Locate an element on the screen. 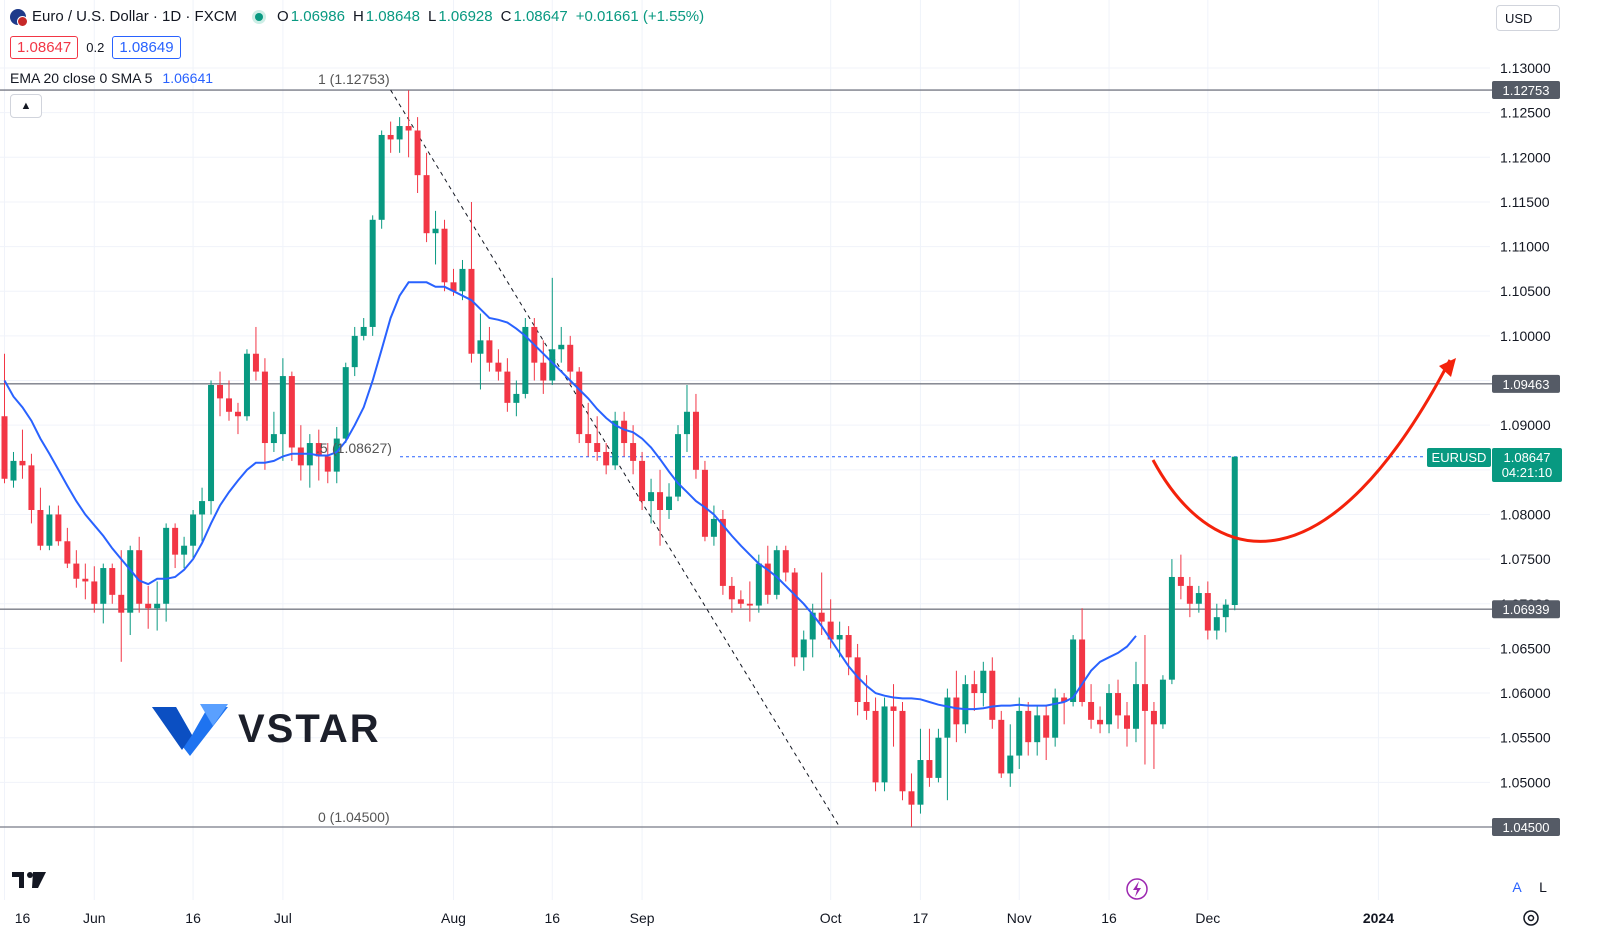  x-tick-label: Aug is located at coordinates (453, 918).